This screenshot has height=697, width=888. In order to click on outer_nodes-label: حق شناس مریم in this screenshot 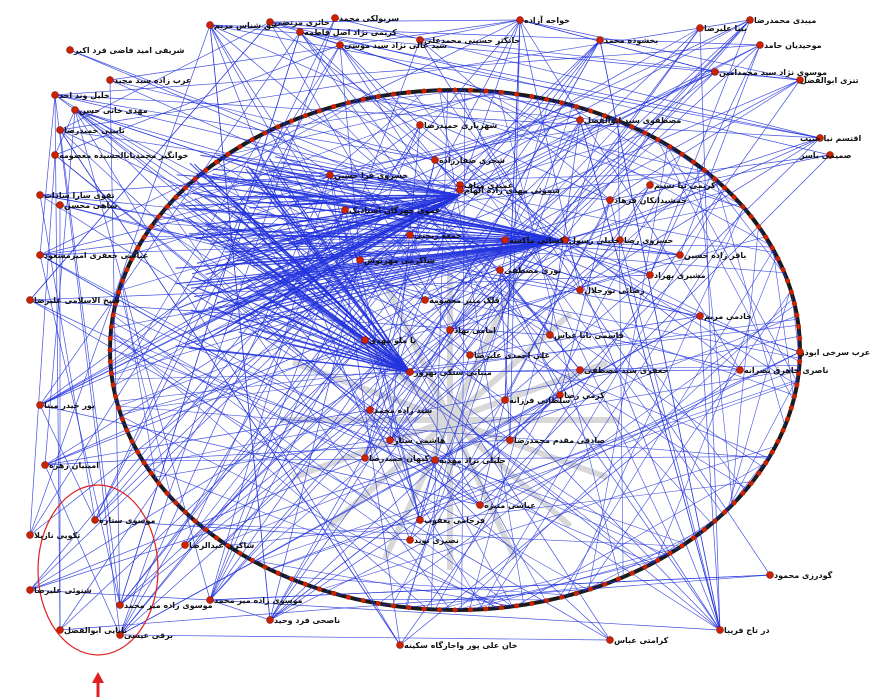, I will do `click(245, 25)`.